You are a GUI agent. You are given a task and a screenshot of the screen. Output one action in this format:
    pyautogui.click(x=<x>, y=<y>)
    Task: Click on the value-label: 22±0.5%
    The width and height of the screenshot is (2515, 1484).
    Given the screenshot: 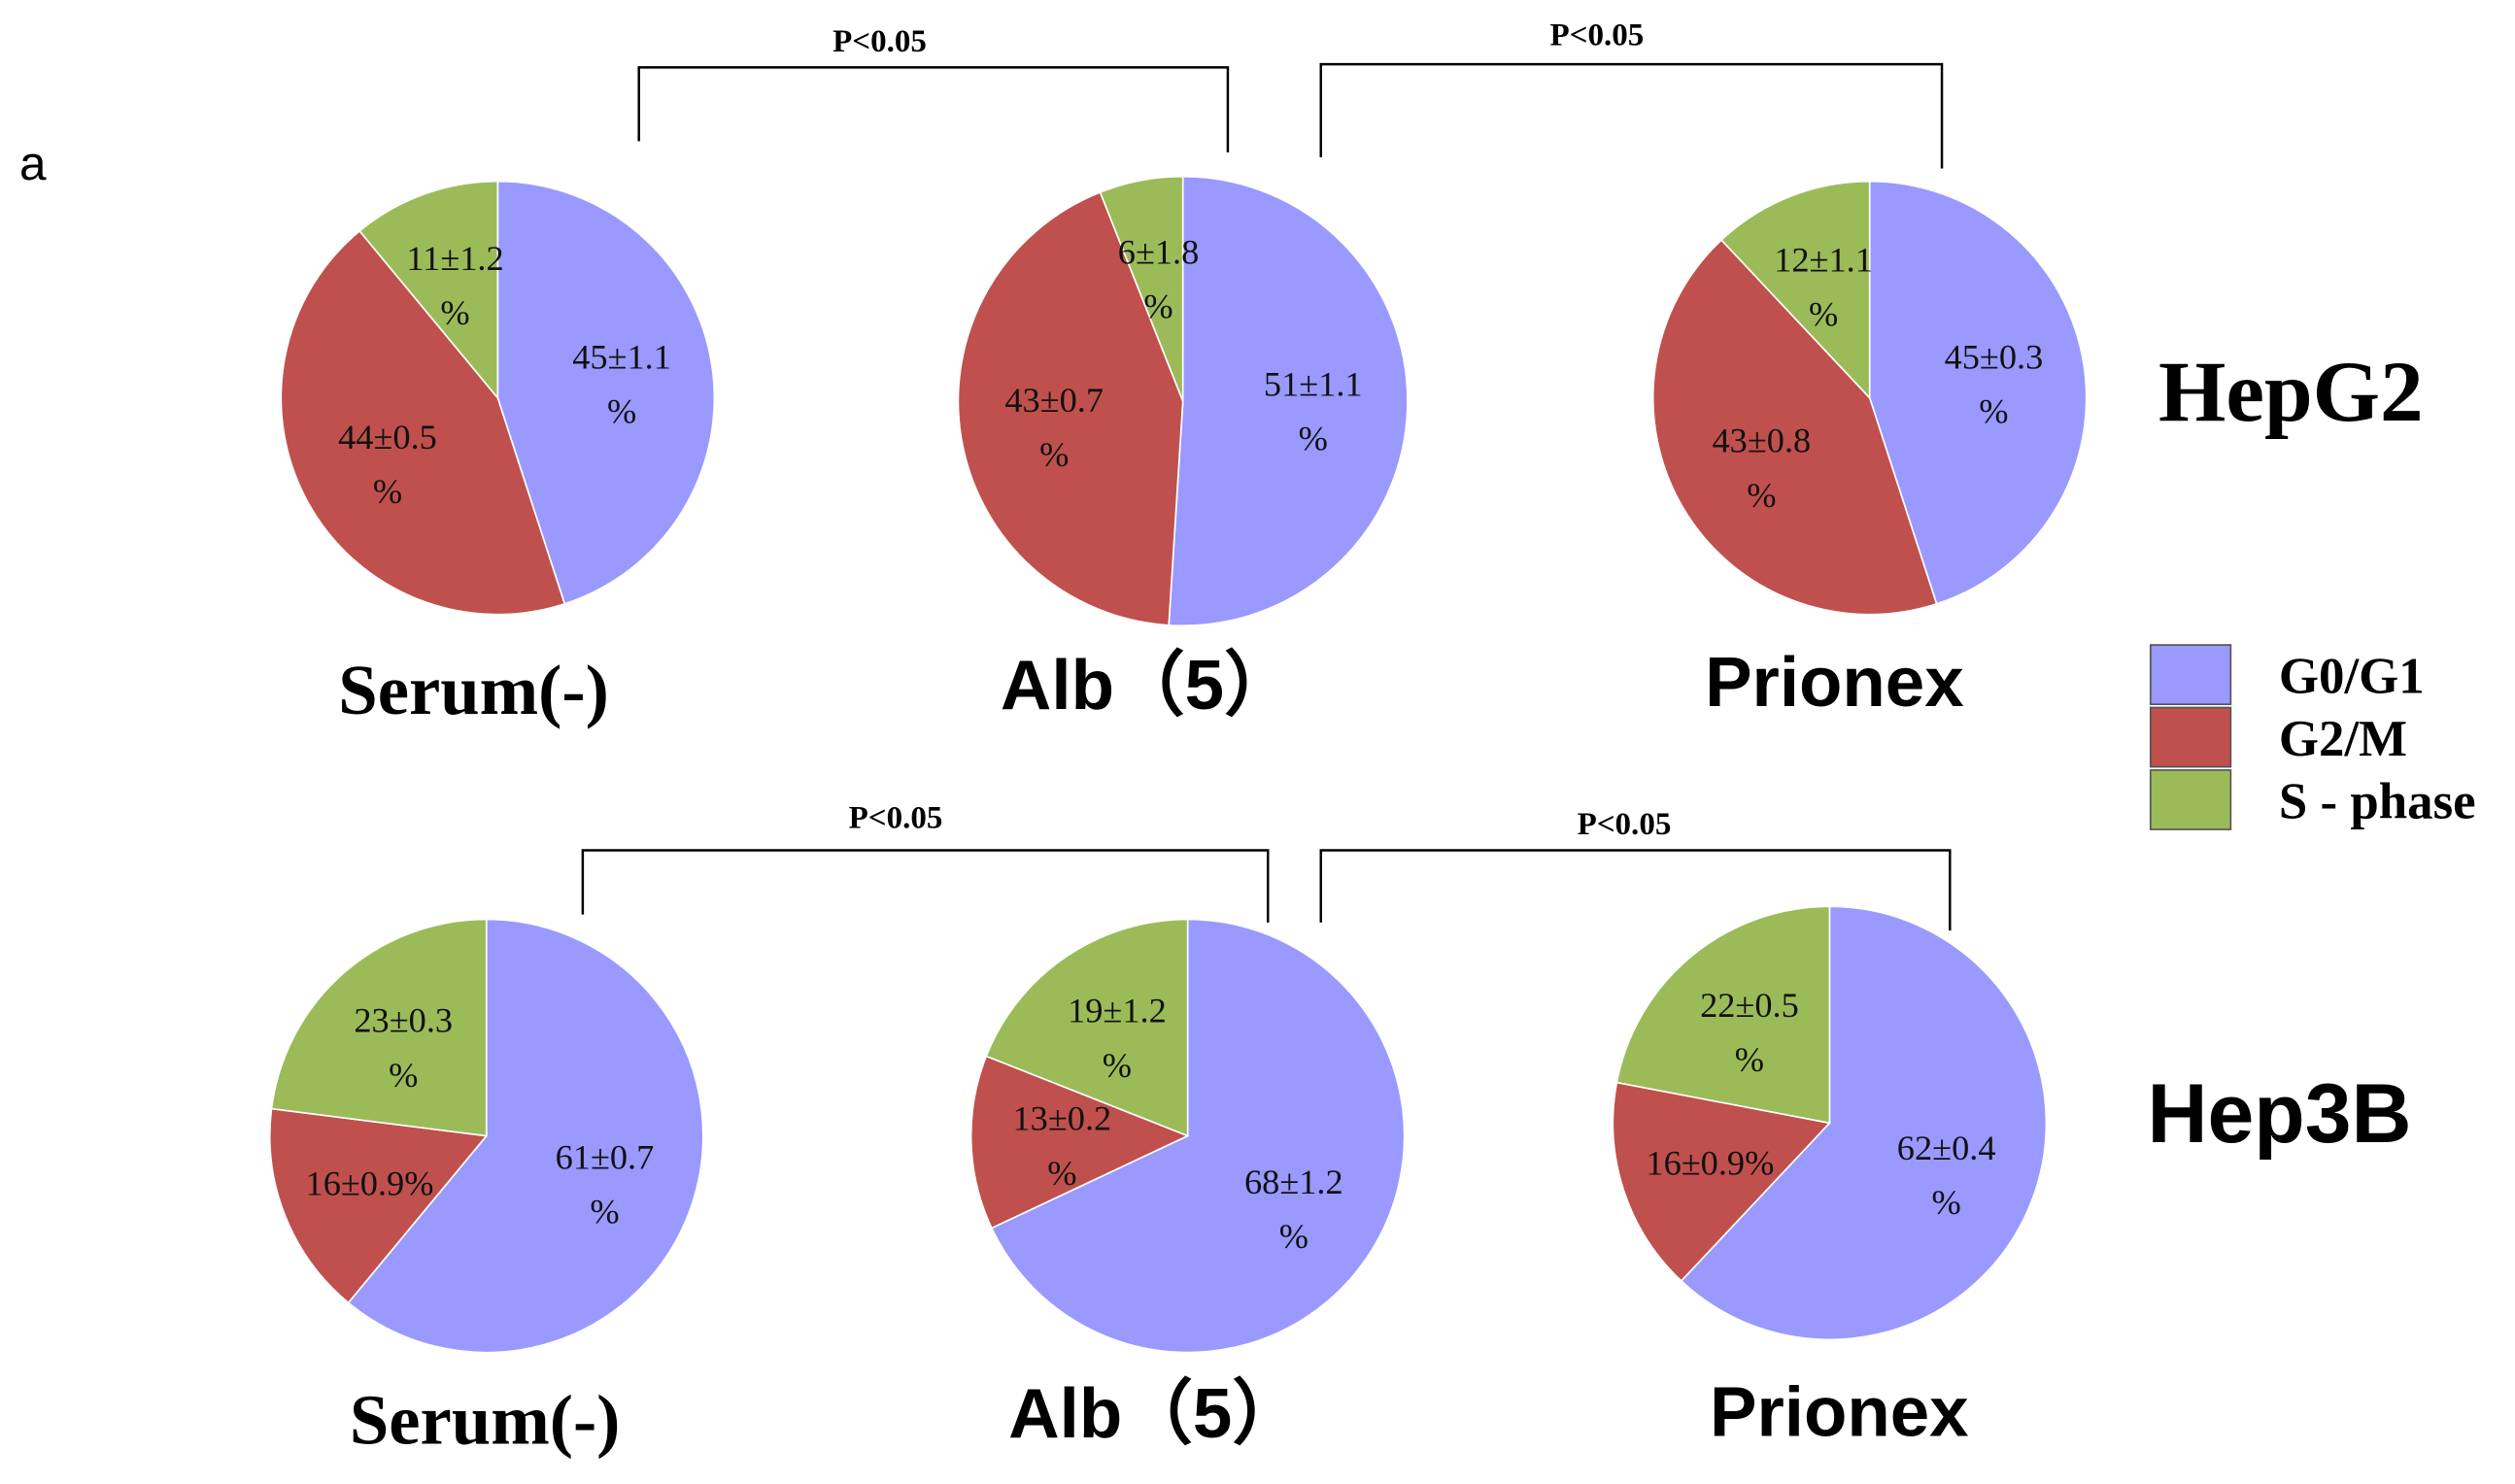 What is the action you would take?
    pyautogui.click(x=1749, y=1032)
    